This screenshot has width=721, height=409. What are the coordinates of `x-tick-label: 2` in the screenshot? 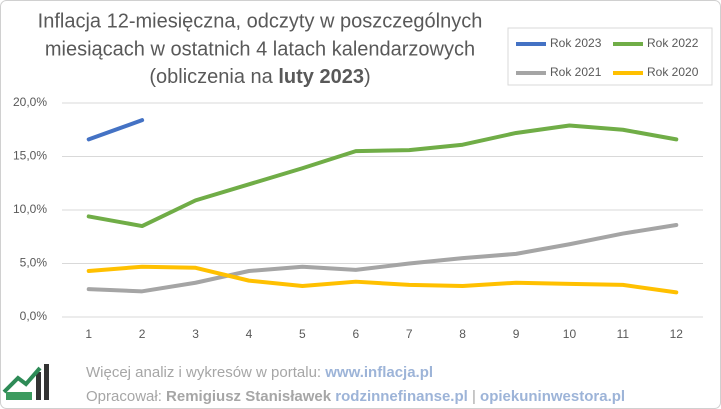 It's located at (142, 334).